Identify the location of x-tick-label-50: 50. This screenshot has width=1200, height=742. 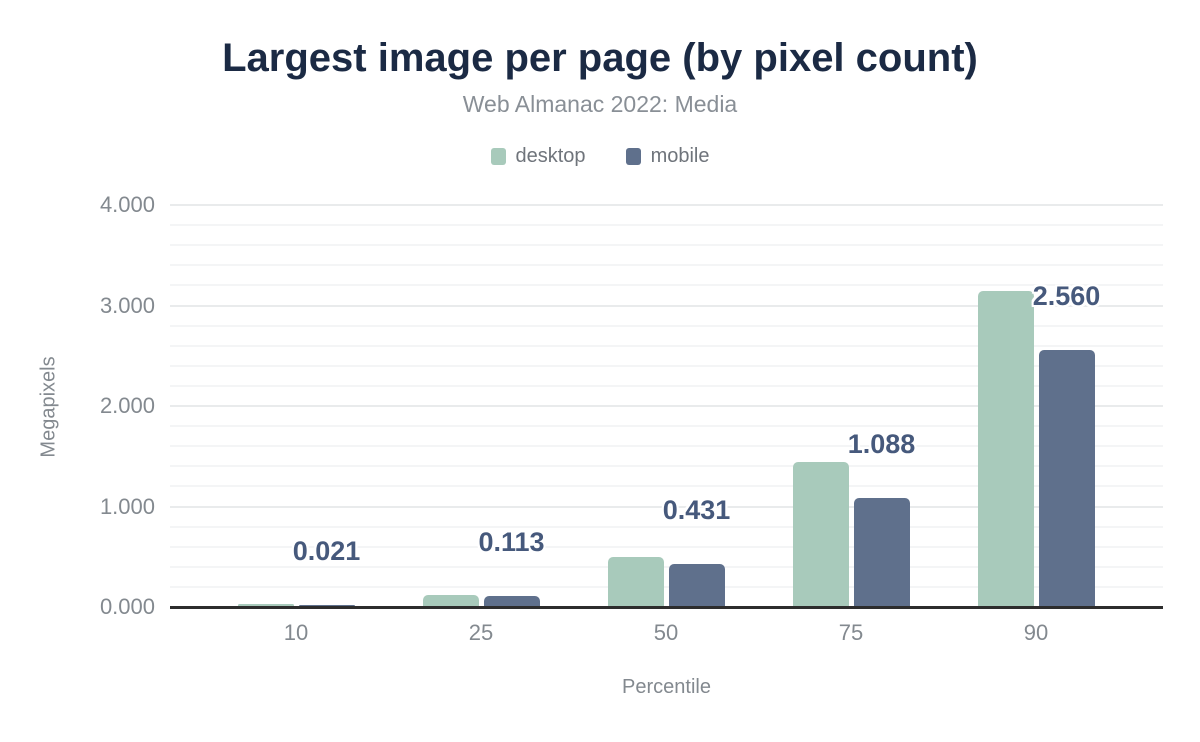
(666, 632).